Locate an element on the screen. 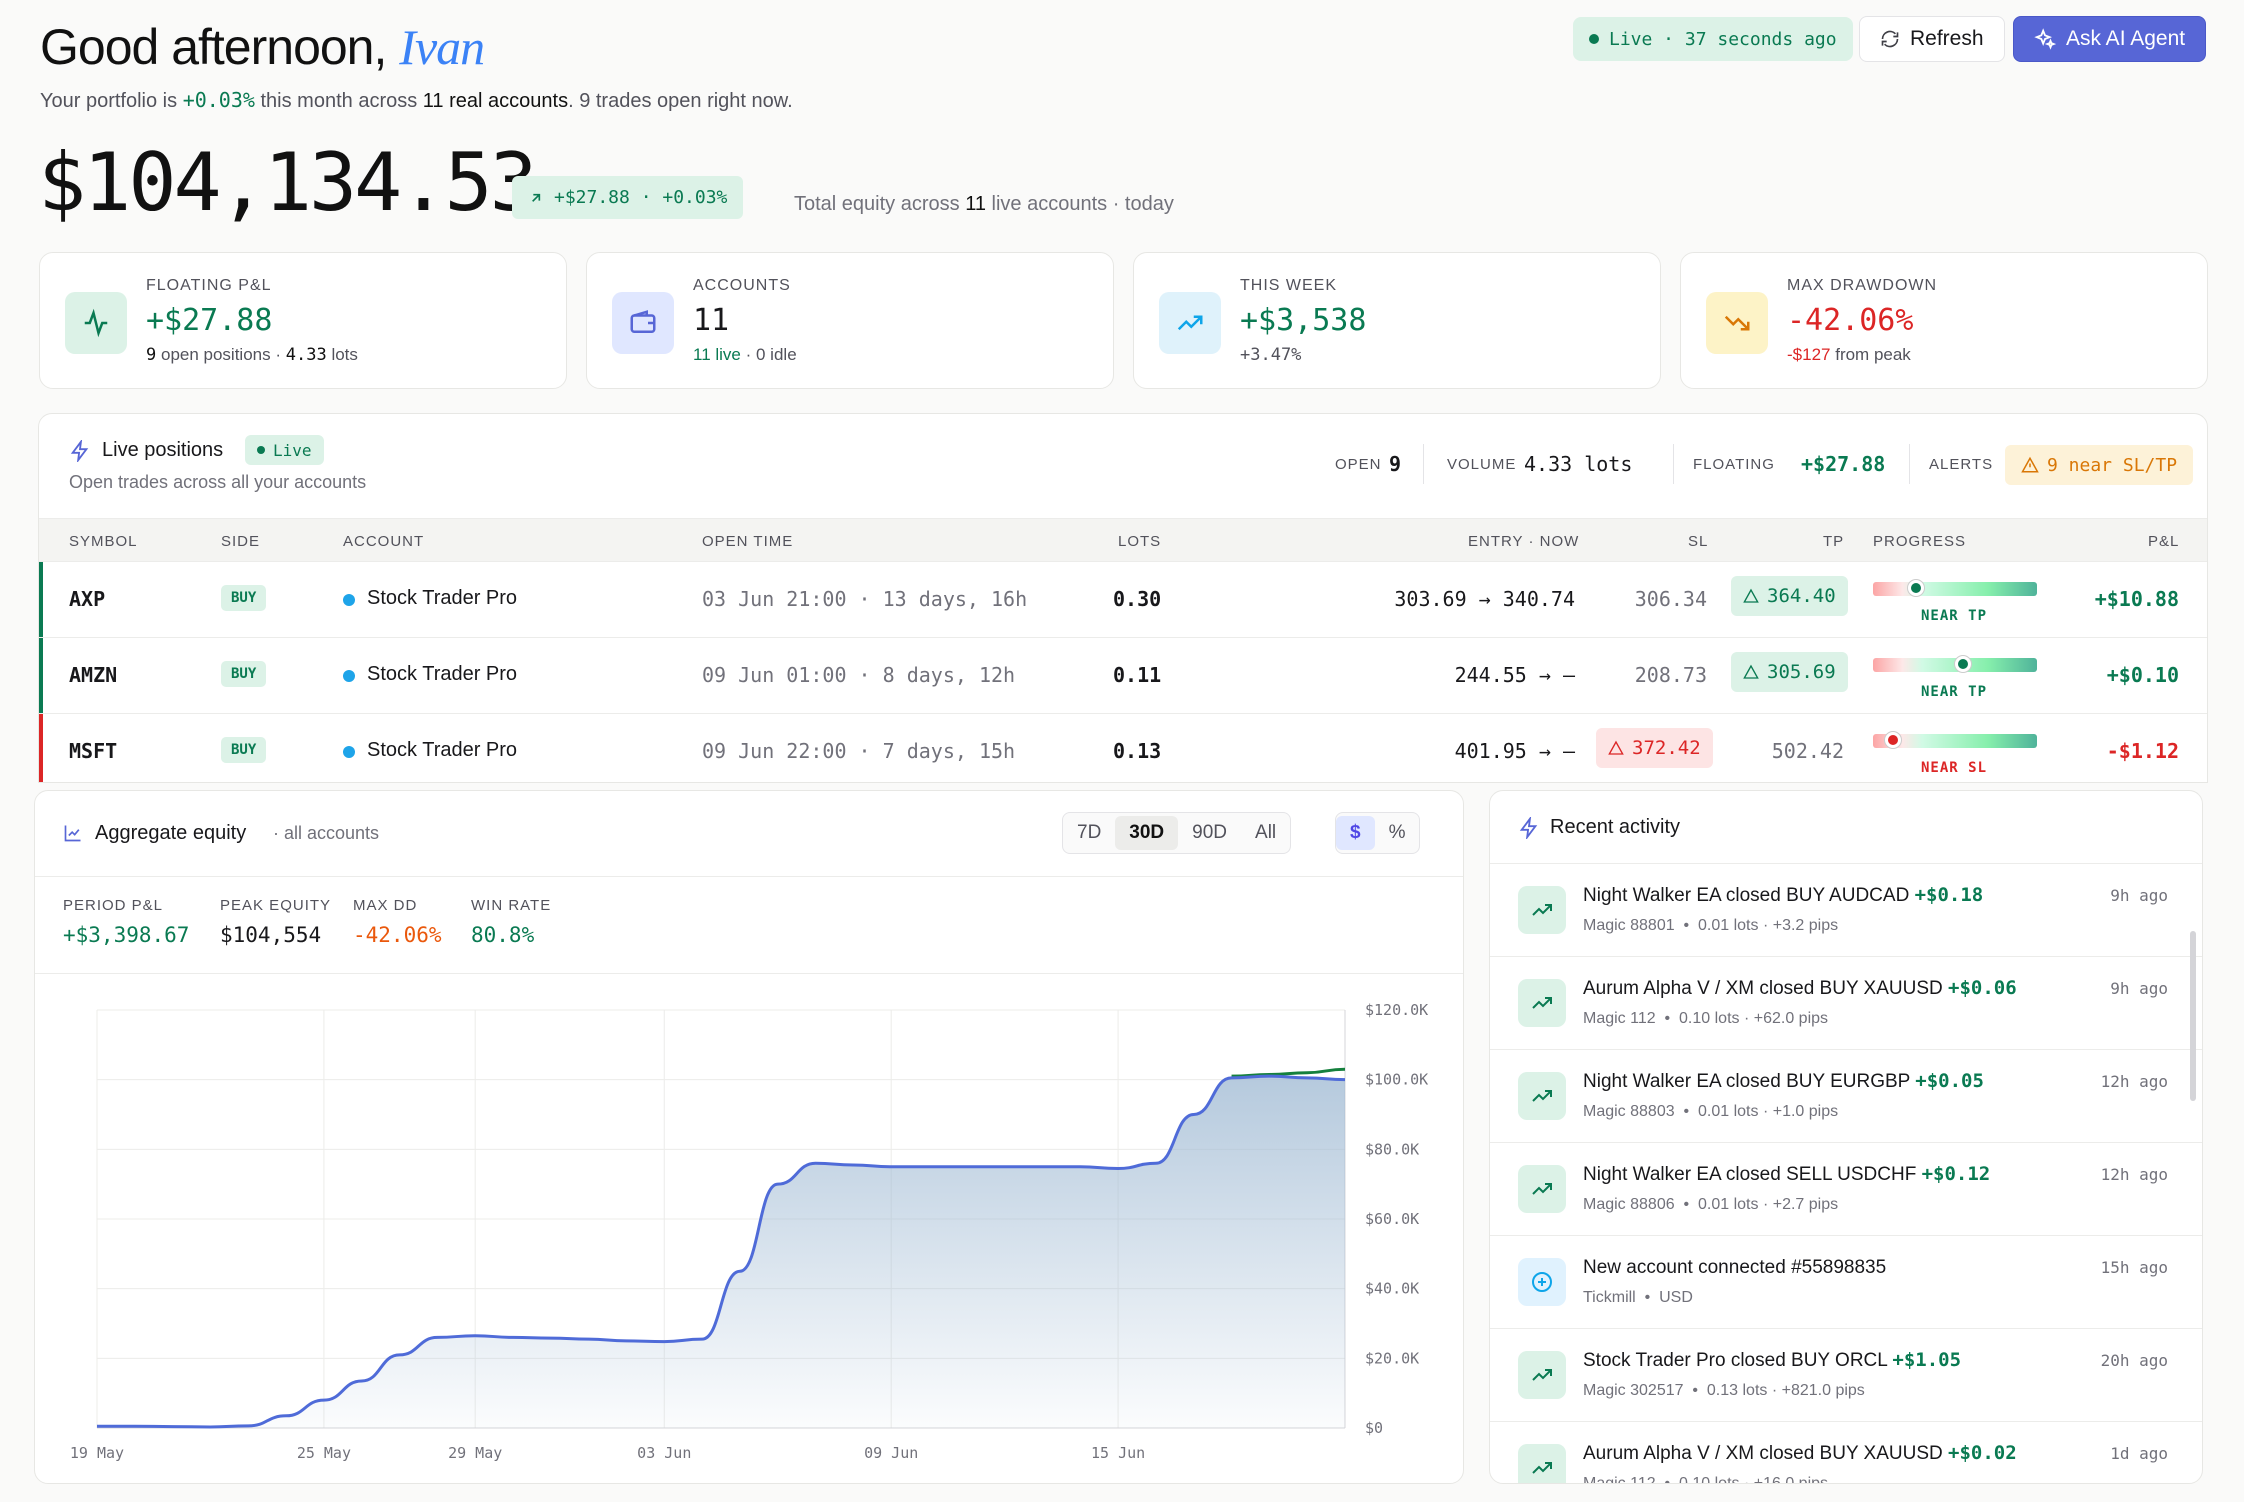 The height and width of the screenshot is (1502, 2244). lightning-icon is located at coordinates (79, 451).